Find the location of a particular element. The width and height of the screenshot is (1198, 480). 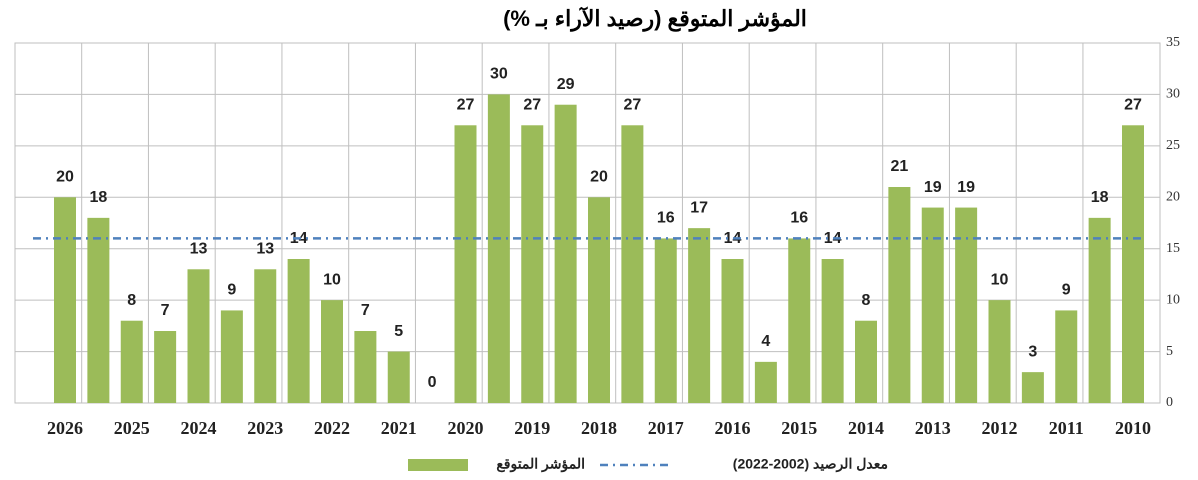

x-tick-label: 2024 is located at coordinates (199, 428).